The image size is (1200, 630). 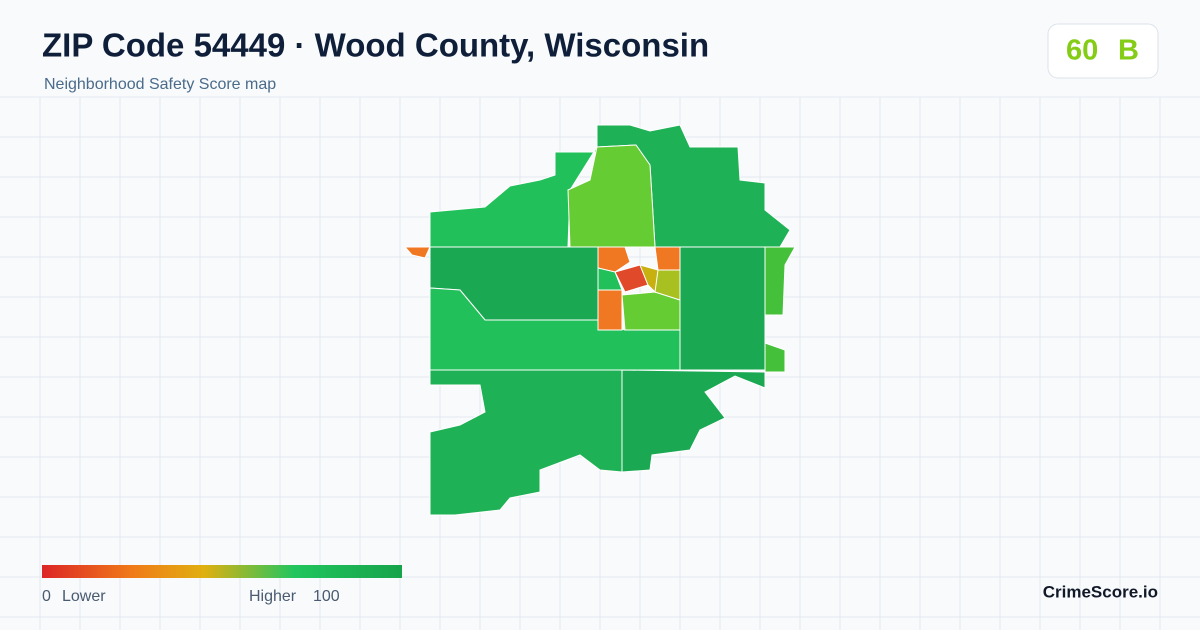 What do you see at coordinates (273, 596) in the screenshot?
I see `legend-high-label: Higher` at bounding box center [273, 596].